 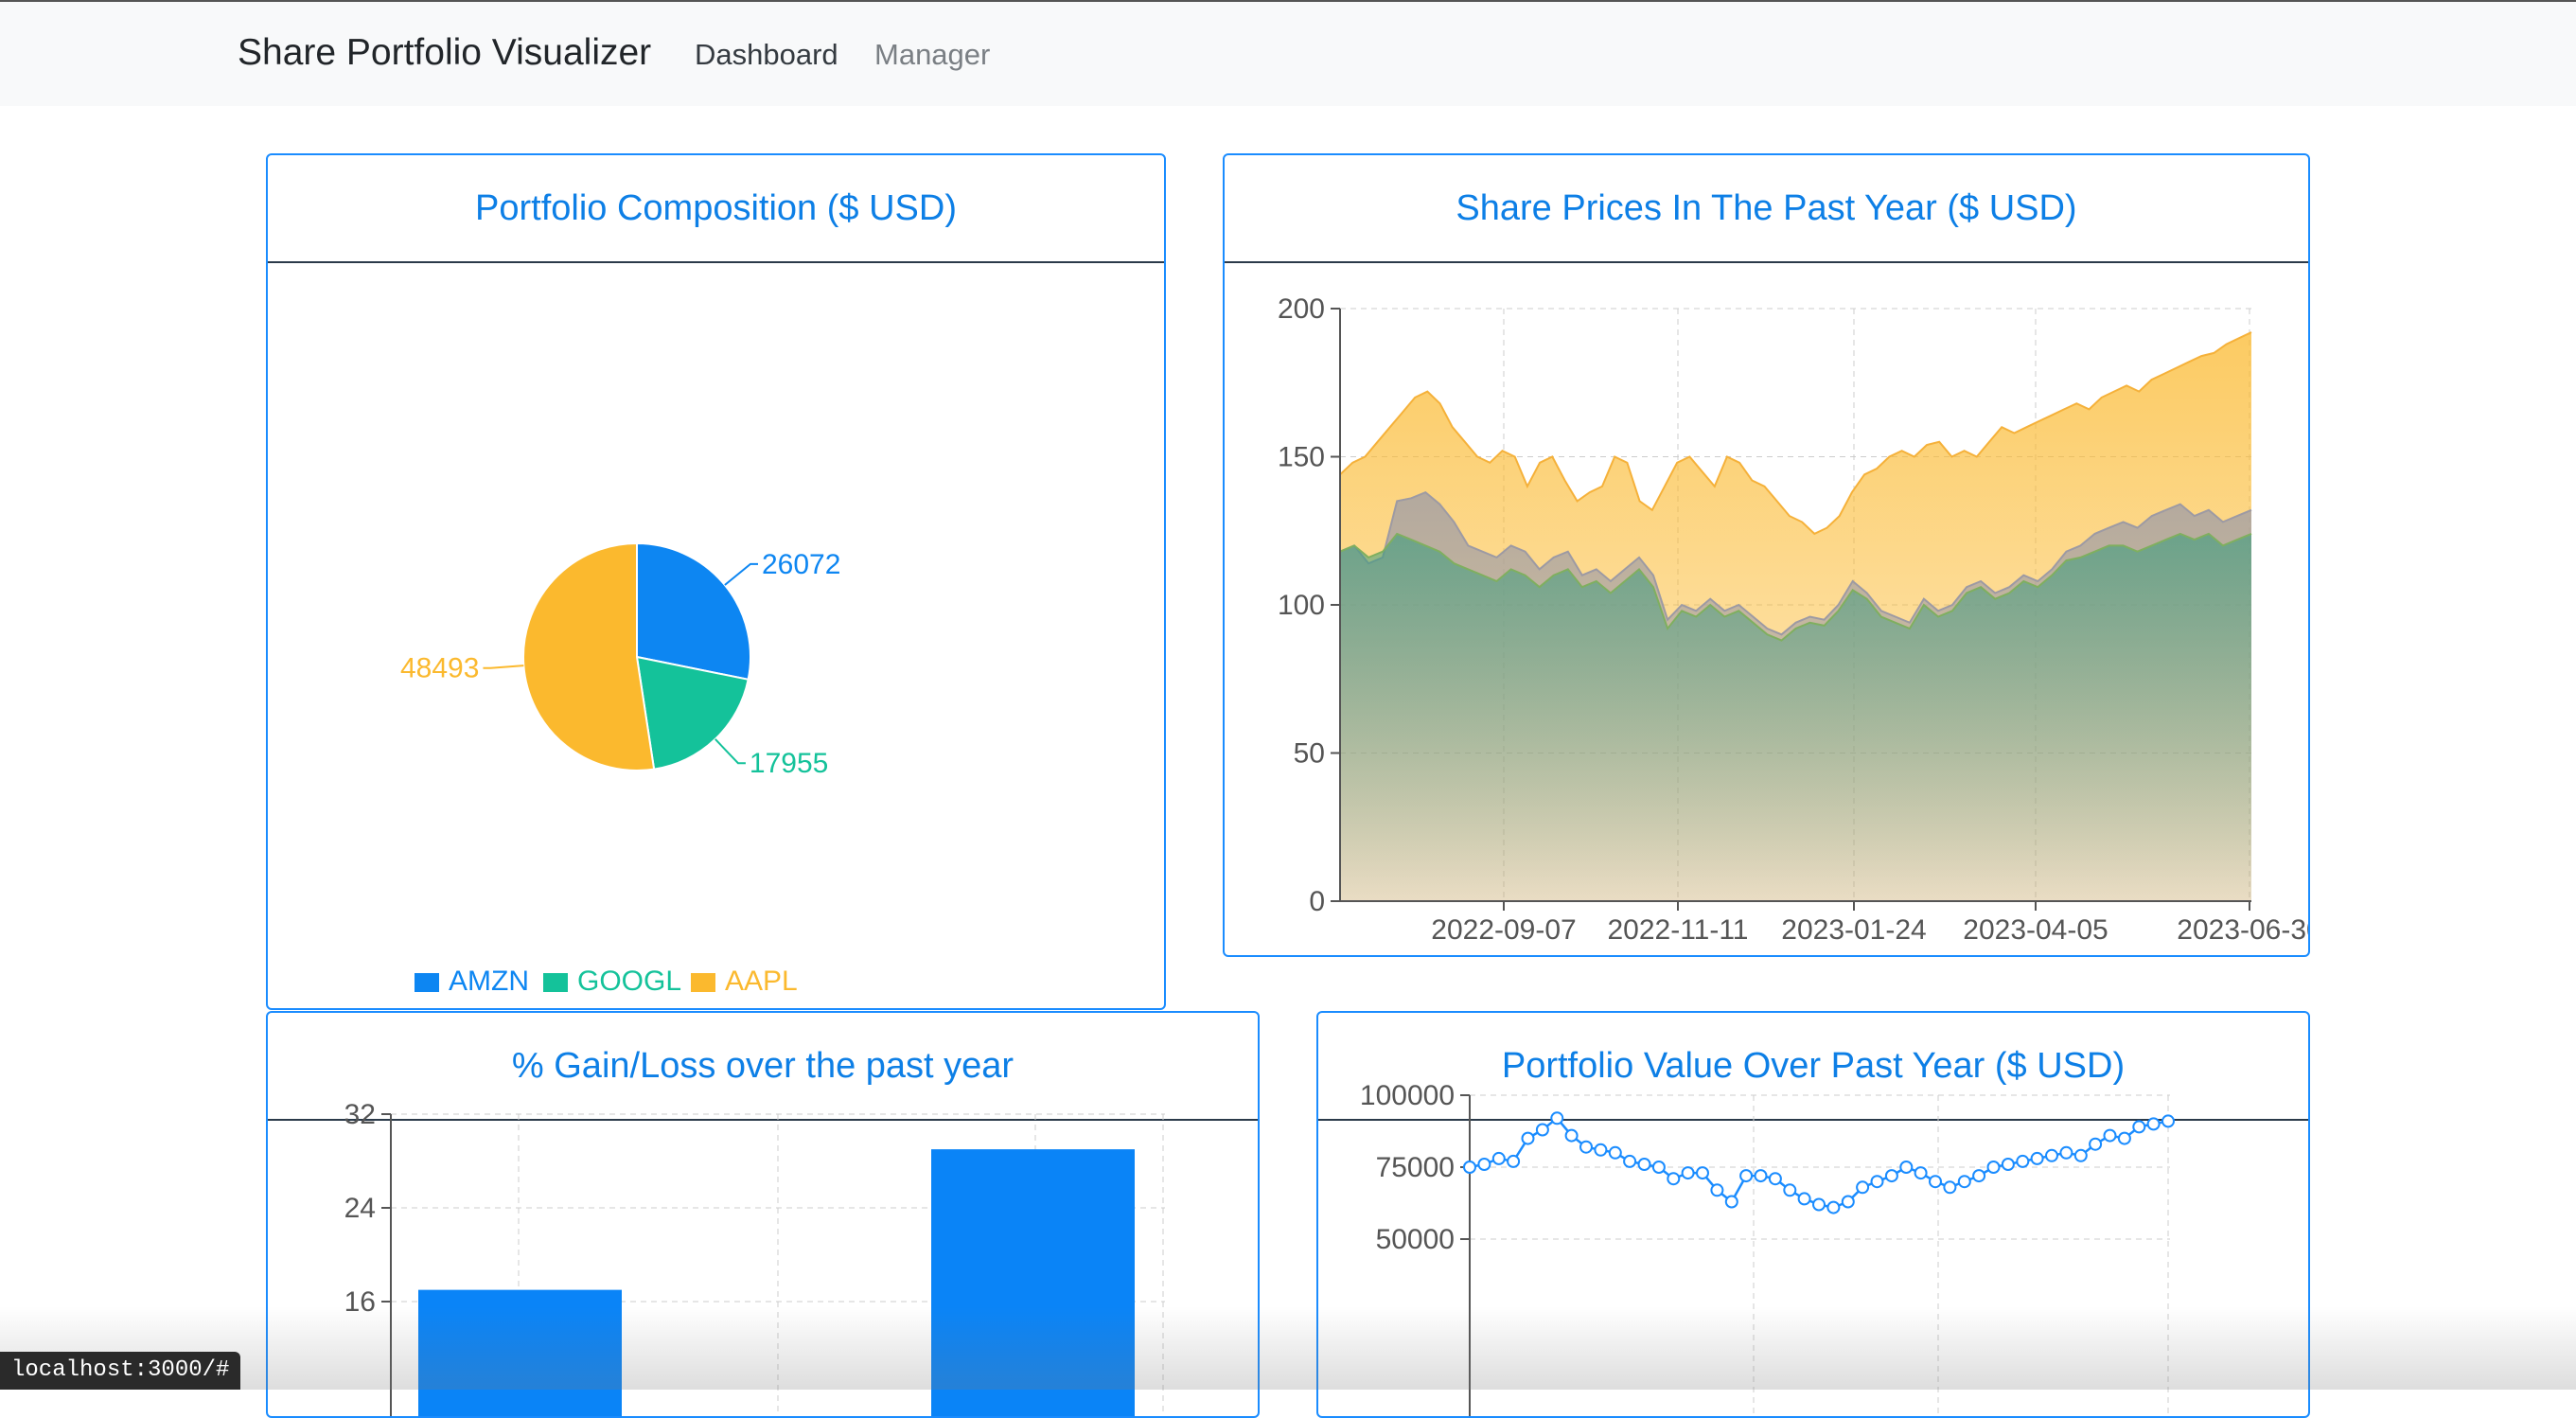 I want to click on gain-loss-card: % Gain/Loss over the past year 16 24 32, so click(x=763, y=1214).